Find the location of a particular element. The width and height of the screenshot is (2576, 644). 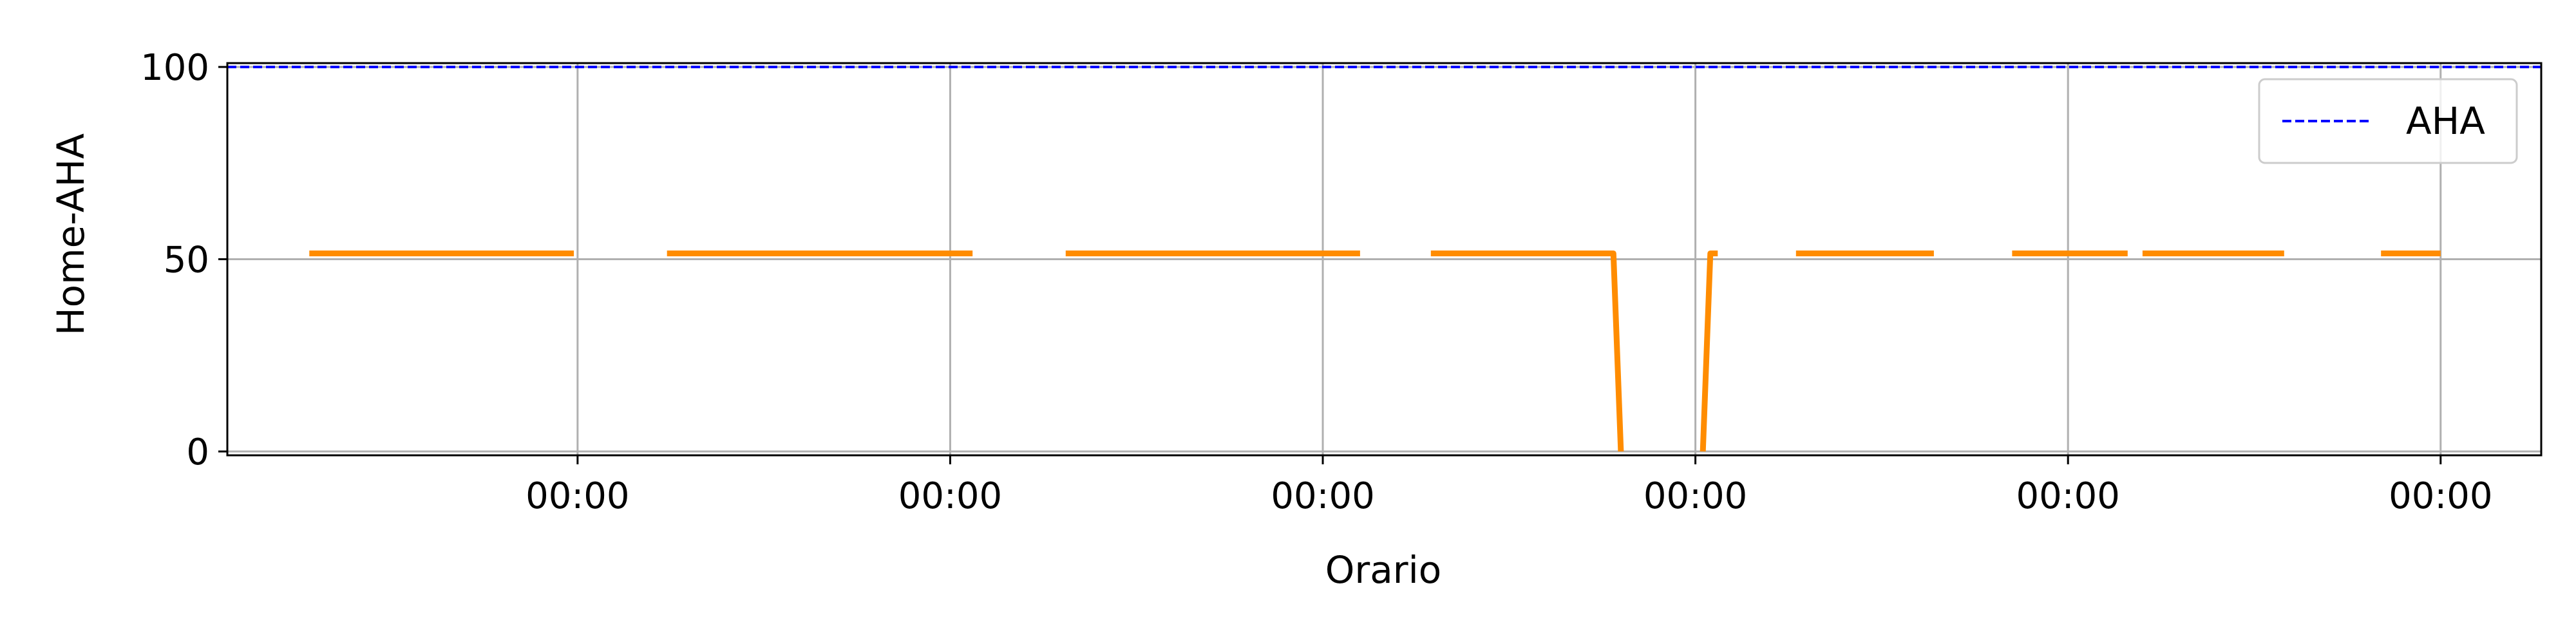

legend: AHA is located at coordinates (2388, 121).